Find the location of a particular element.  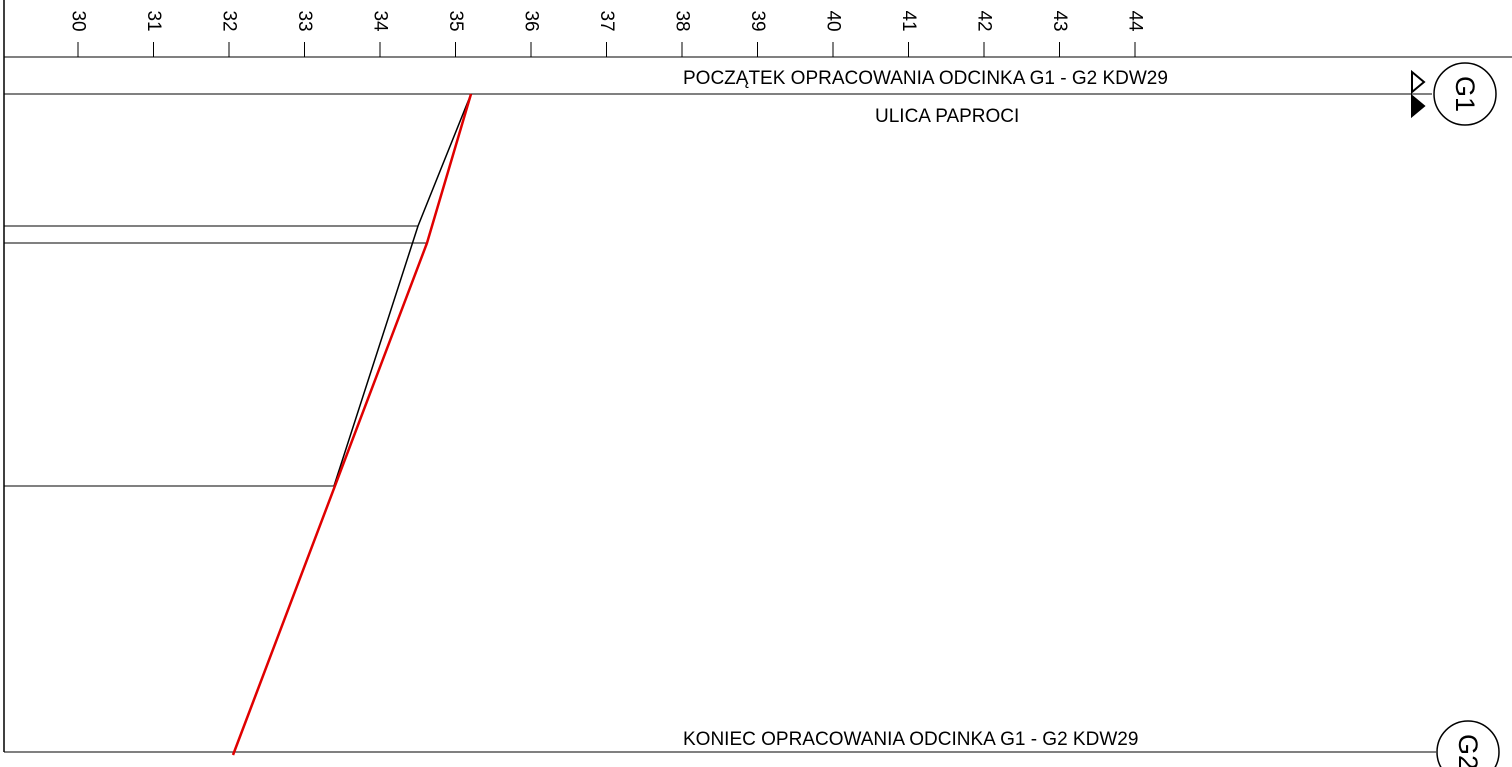

marker-g1-text: G1 is located at coordinates (1465, 94).